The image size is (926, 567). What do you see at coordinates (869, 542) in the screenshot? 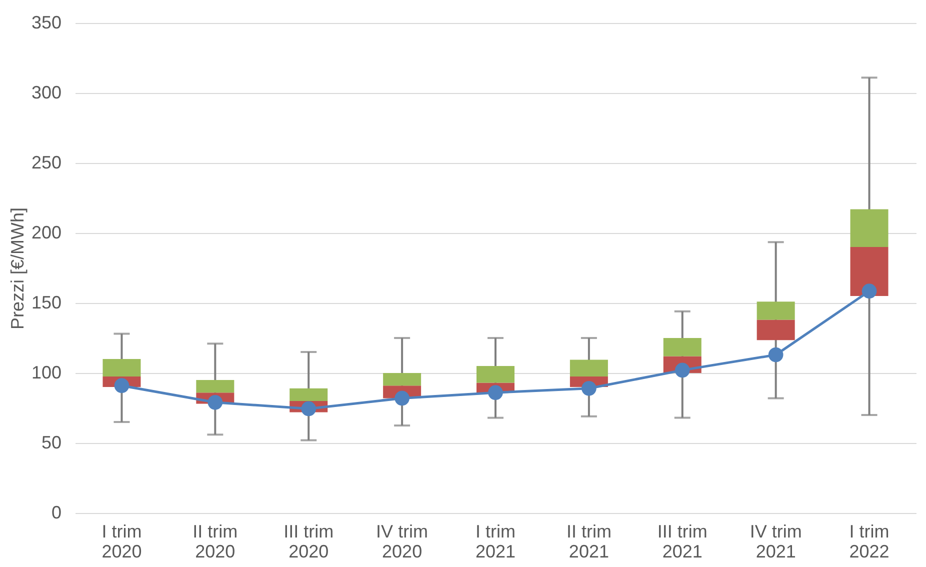
I see `x-tick-label: I trim 2022` at bounding box center [869, 542].